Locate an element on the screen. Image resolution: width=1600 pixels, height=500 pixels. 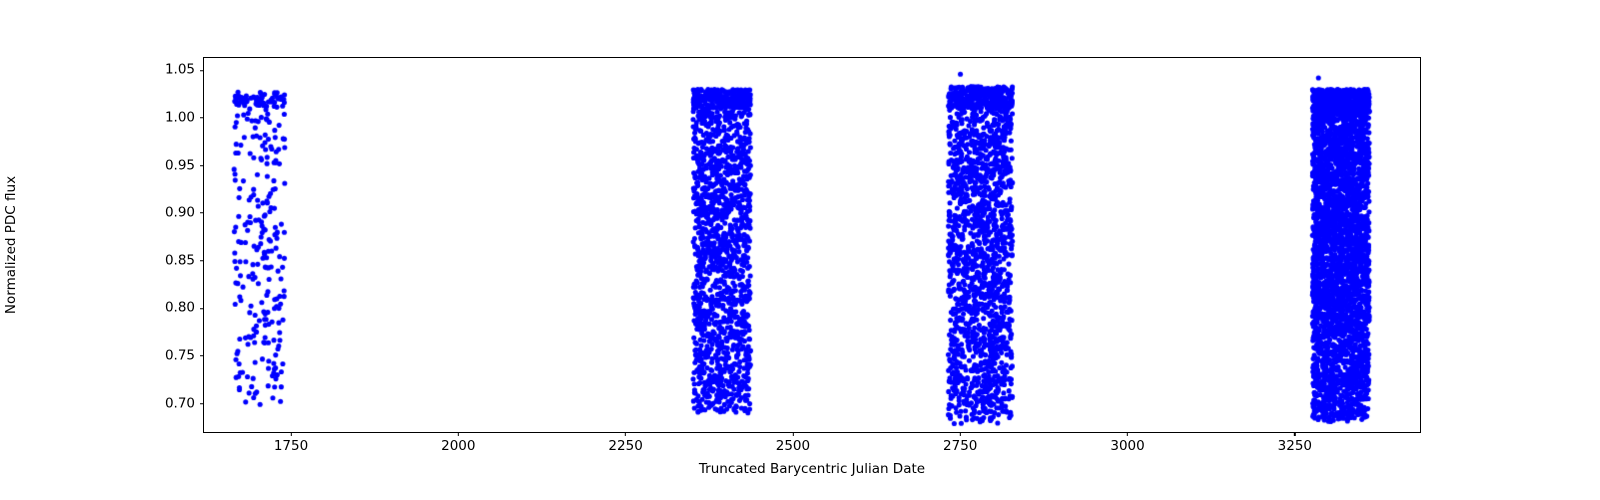
x-axis-tick: 2500 is located at coordinates (793, 443).